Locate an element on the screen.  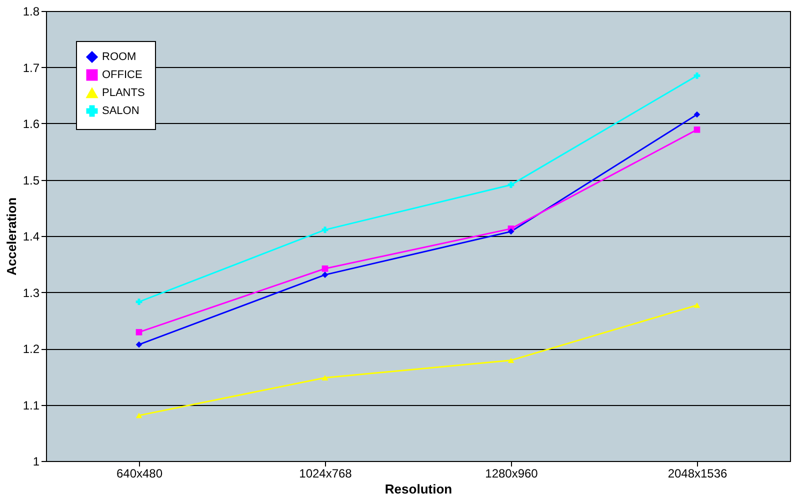
y-tick-label: 1 is located at coordinates (36, 461).